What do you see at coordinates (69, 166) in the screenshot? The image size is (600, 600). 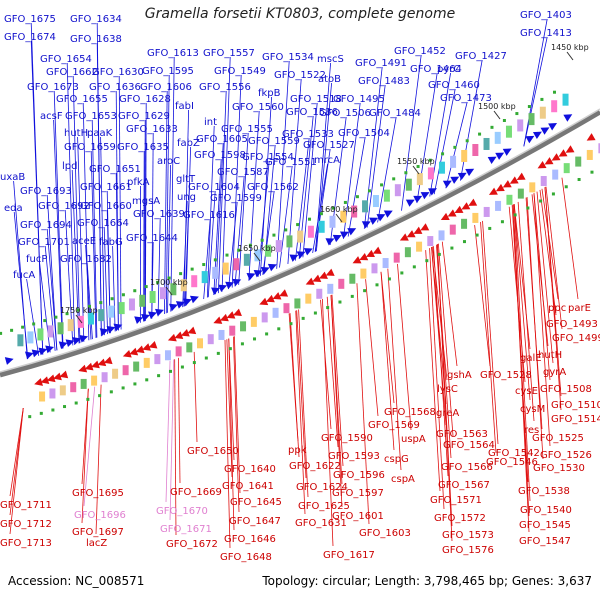 I see `forward-gene-label: lpd` at bounding box center [69, 166].